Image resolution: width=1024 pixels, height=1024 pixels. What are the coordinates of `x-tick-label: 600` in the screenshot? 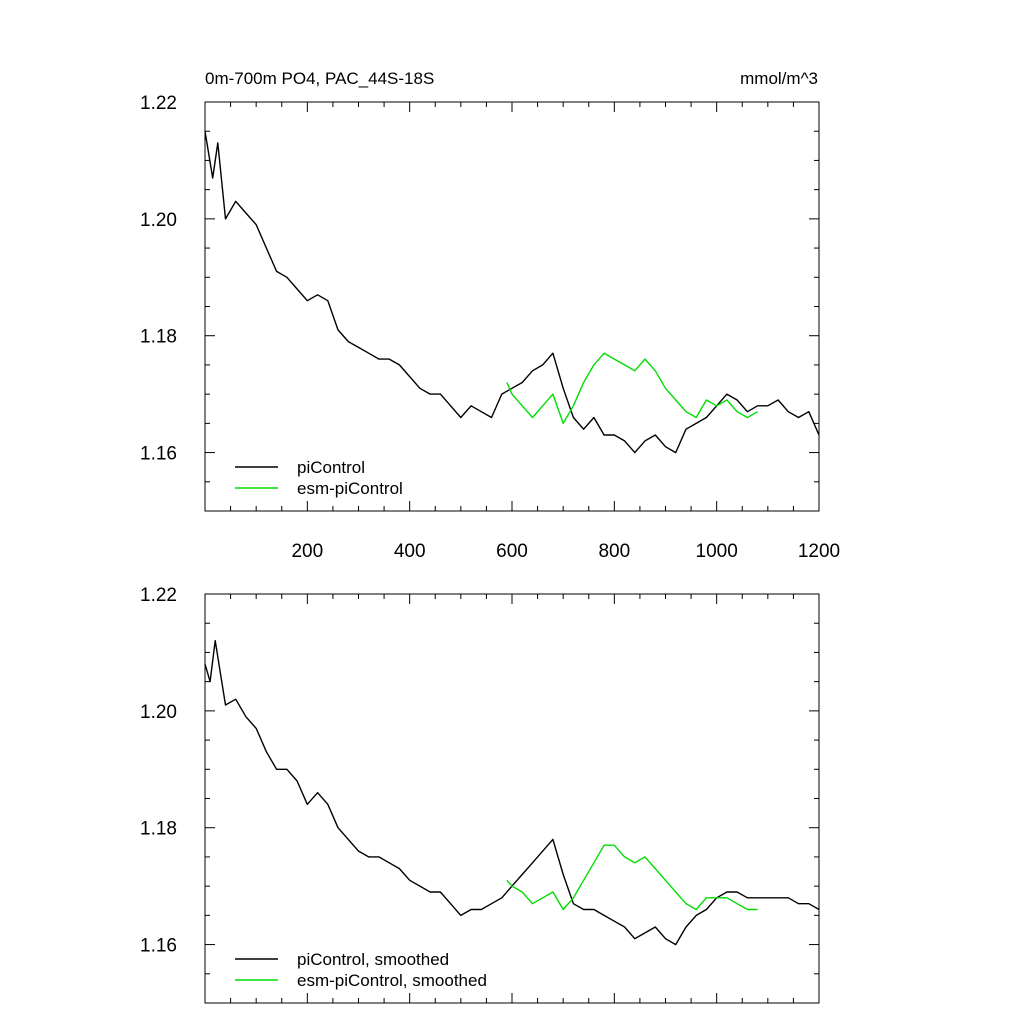 It's located at (512, 551).